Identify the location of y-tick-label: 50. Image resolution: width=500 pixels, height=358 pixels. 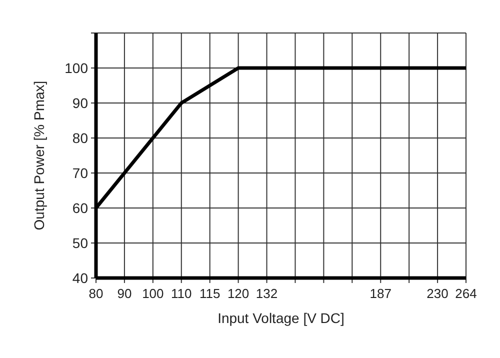
(80, 242).